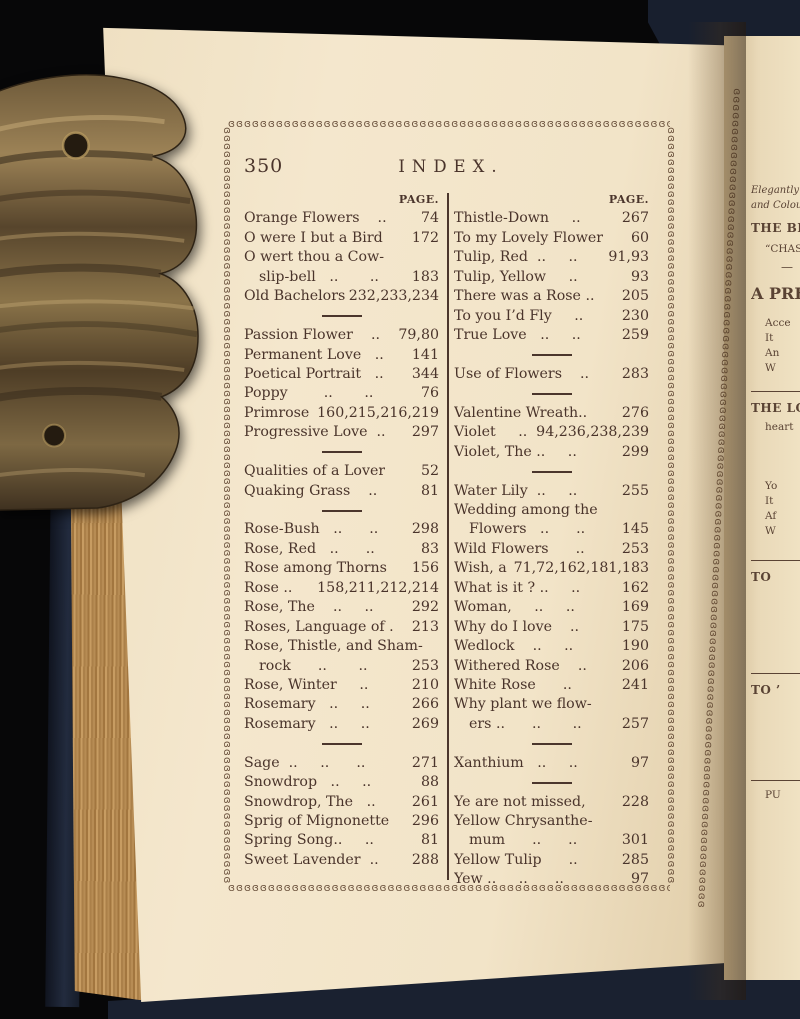 The height and width of the screenshot is (1019, 800). I want to click on index-entry: Rosemary .. .. 266, so click(341, 704).